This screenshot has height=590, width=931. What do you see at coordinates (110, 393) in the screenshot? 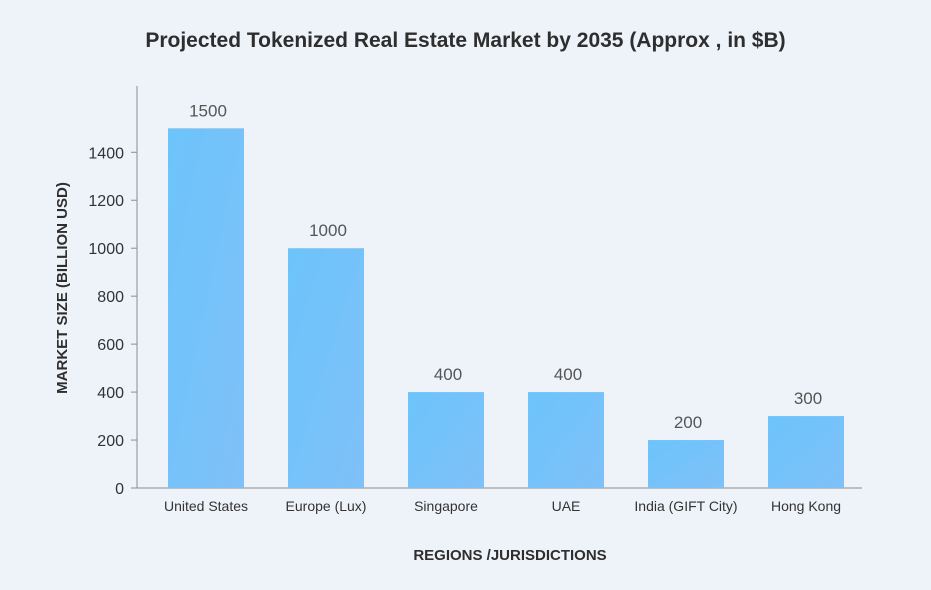
I see `y-tick-label: 400` at bounding box center [110, 393].